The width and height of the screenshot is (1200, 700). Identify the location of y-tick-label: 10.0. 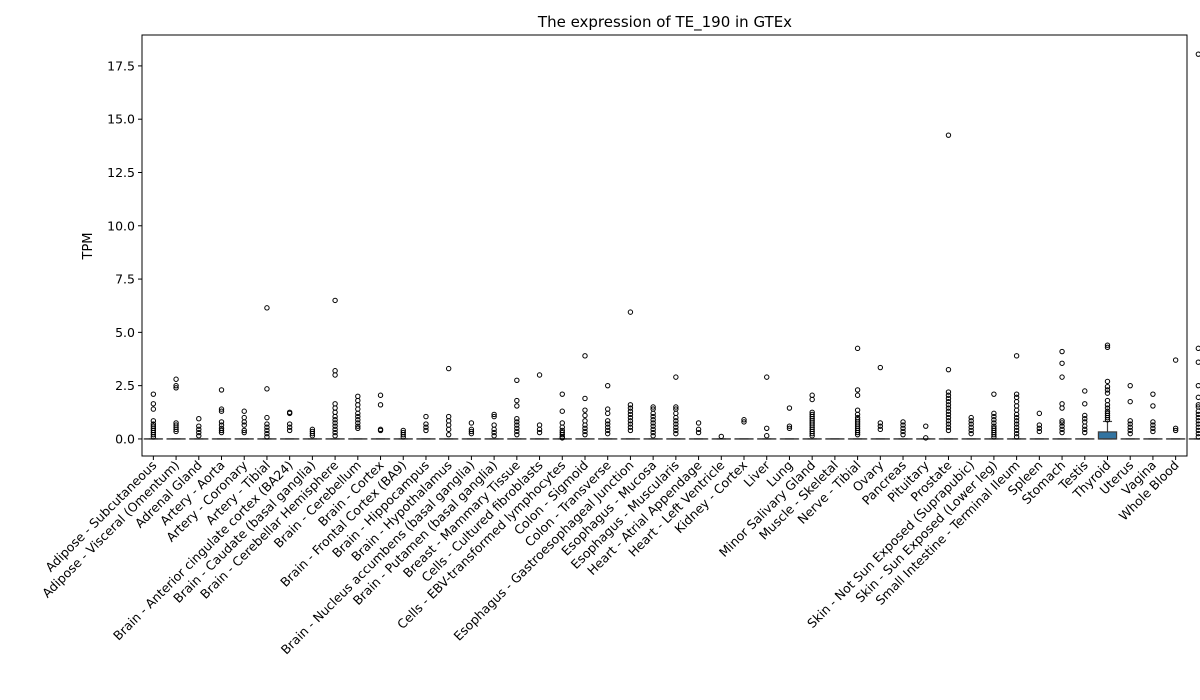
(121, 225).